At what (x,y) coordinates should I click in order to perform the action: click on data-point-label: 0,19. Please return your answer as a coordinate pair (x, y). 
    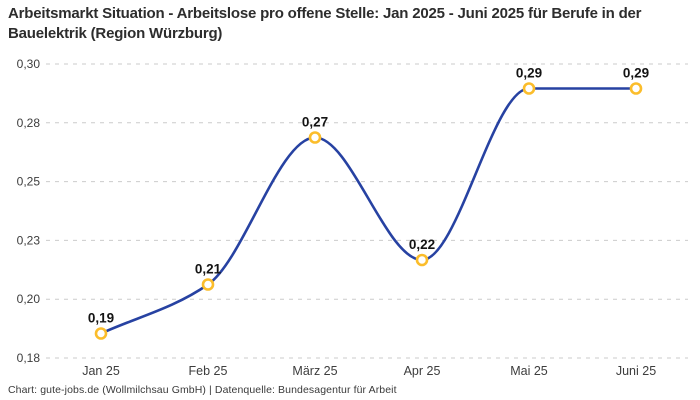
    Looking at the image, I should click on (101, 318).